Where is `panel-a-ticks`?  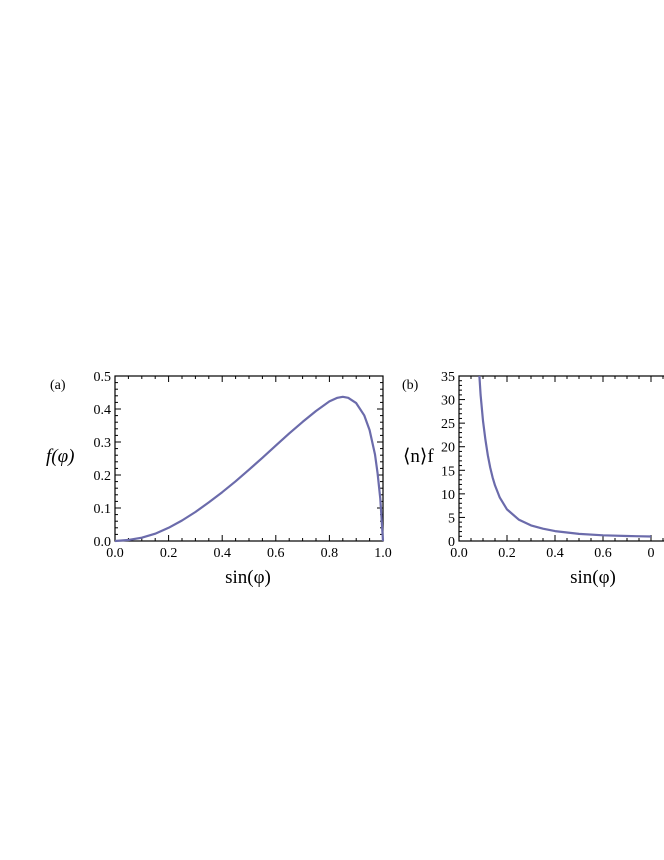 panel-a-ticks is located at coordinates (249, 458).